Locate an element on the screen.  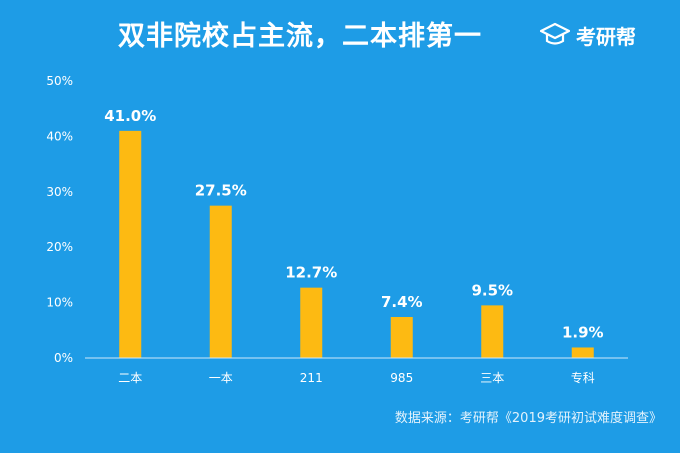
bar-value-label: 12.7% is located at coordinates (311, 273).